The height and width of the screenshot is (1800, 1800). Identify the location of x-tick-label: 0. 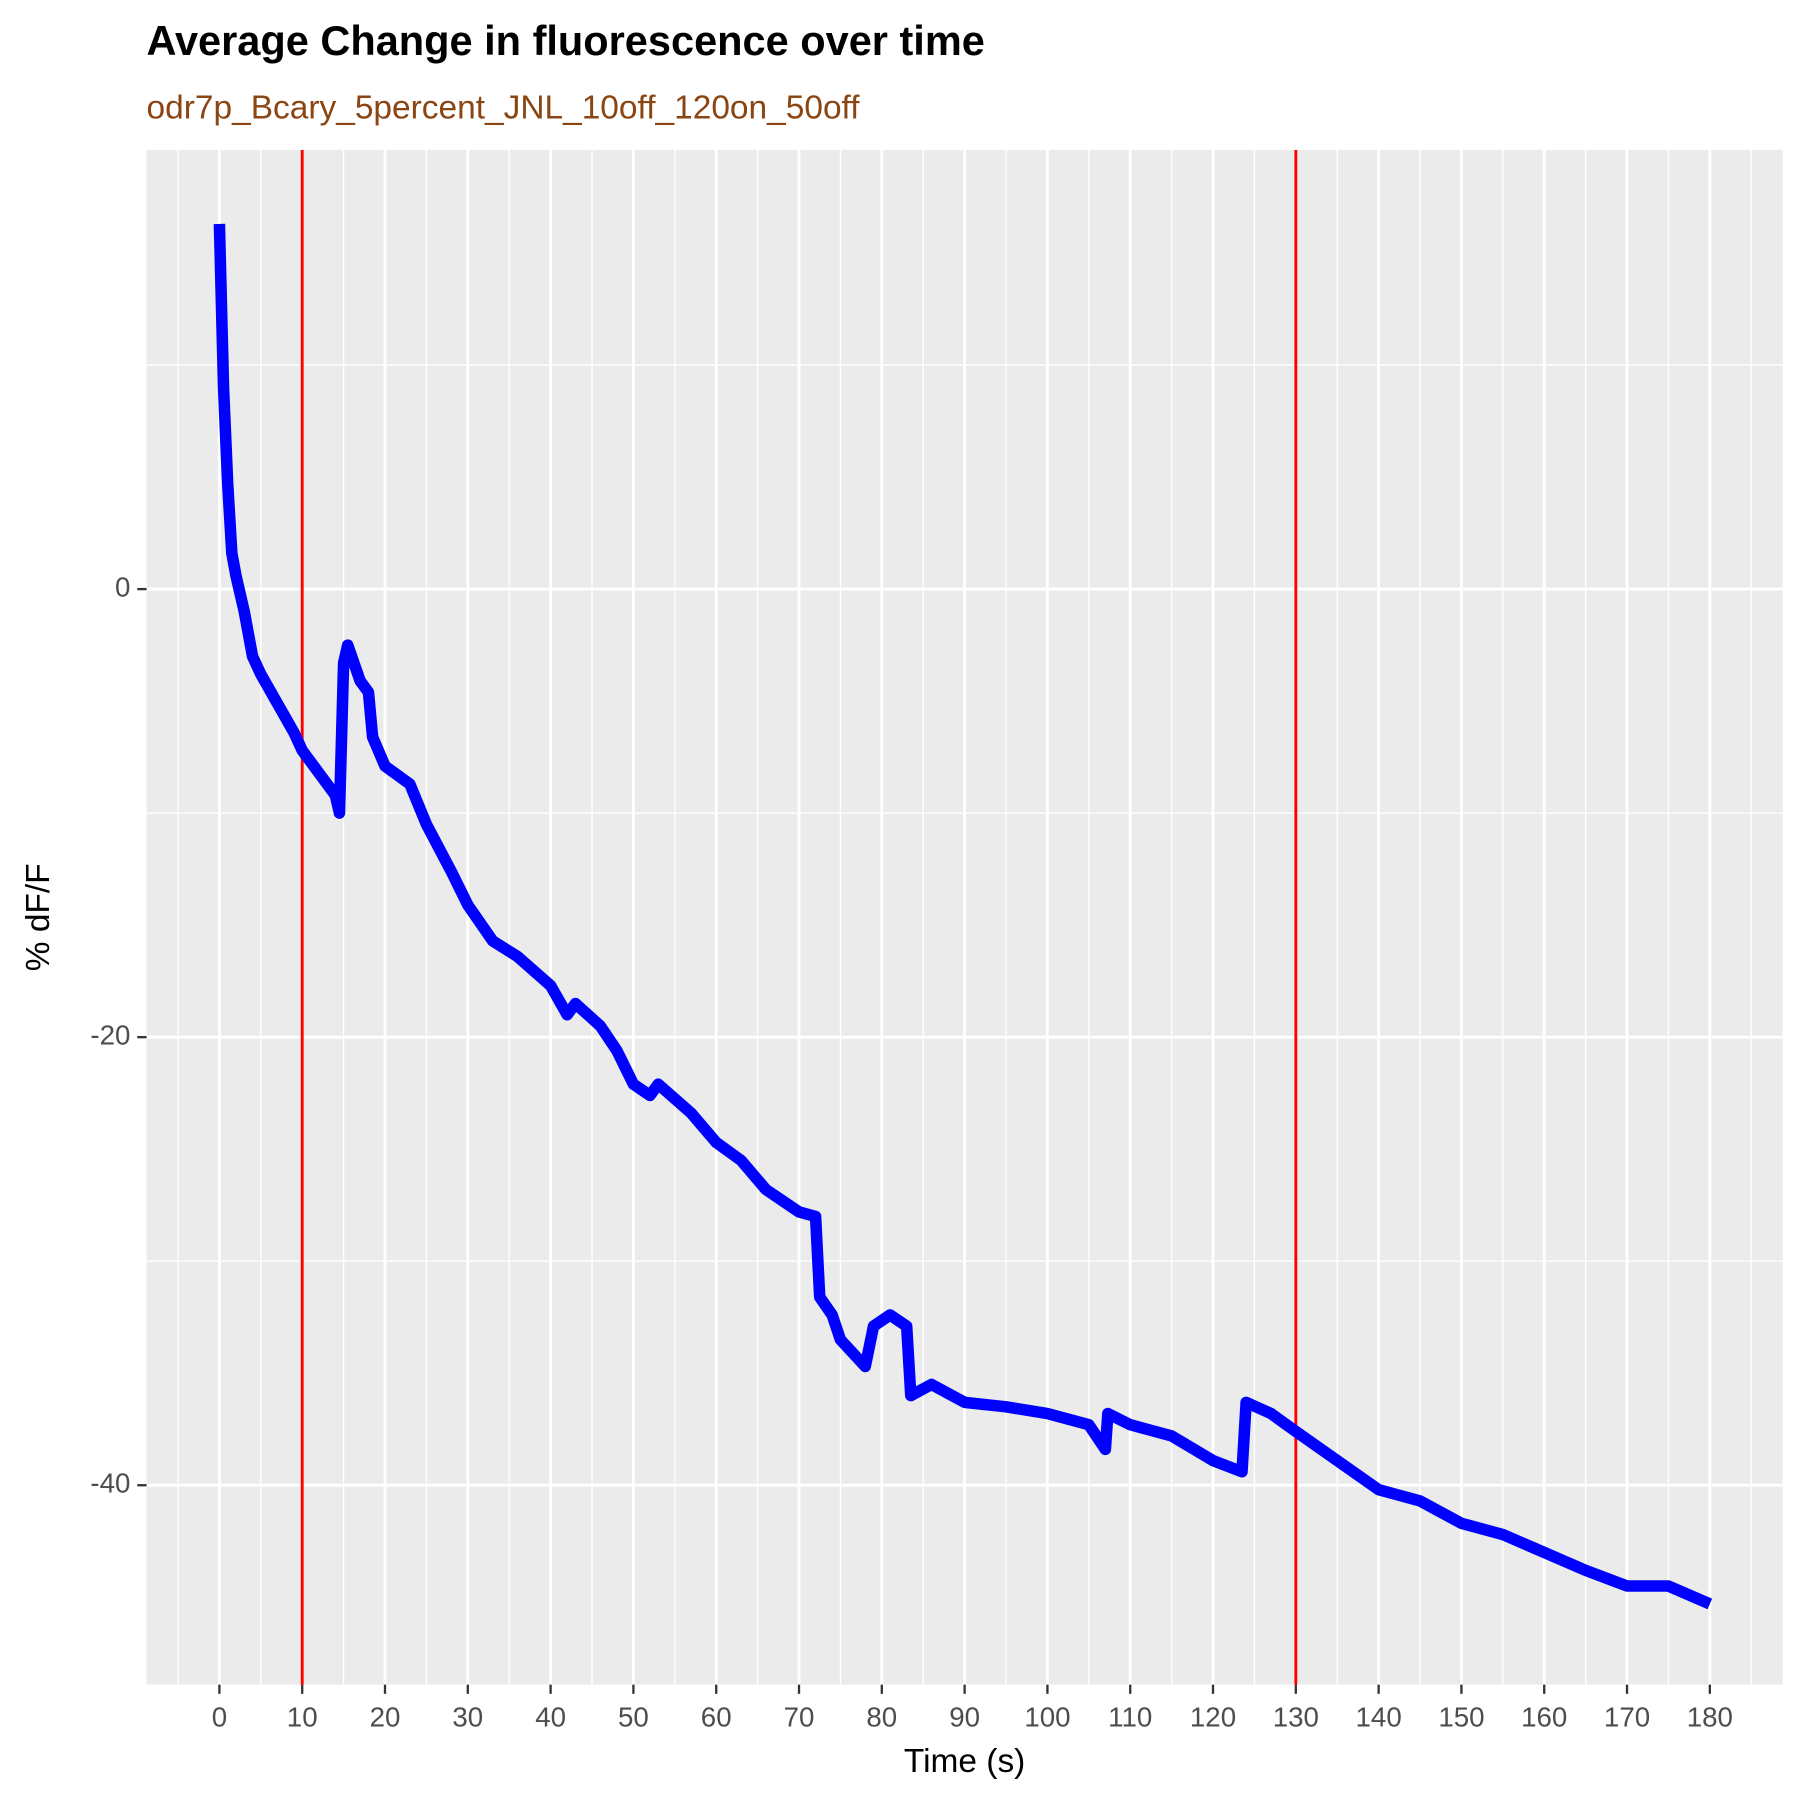
(219, 1717).